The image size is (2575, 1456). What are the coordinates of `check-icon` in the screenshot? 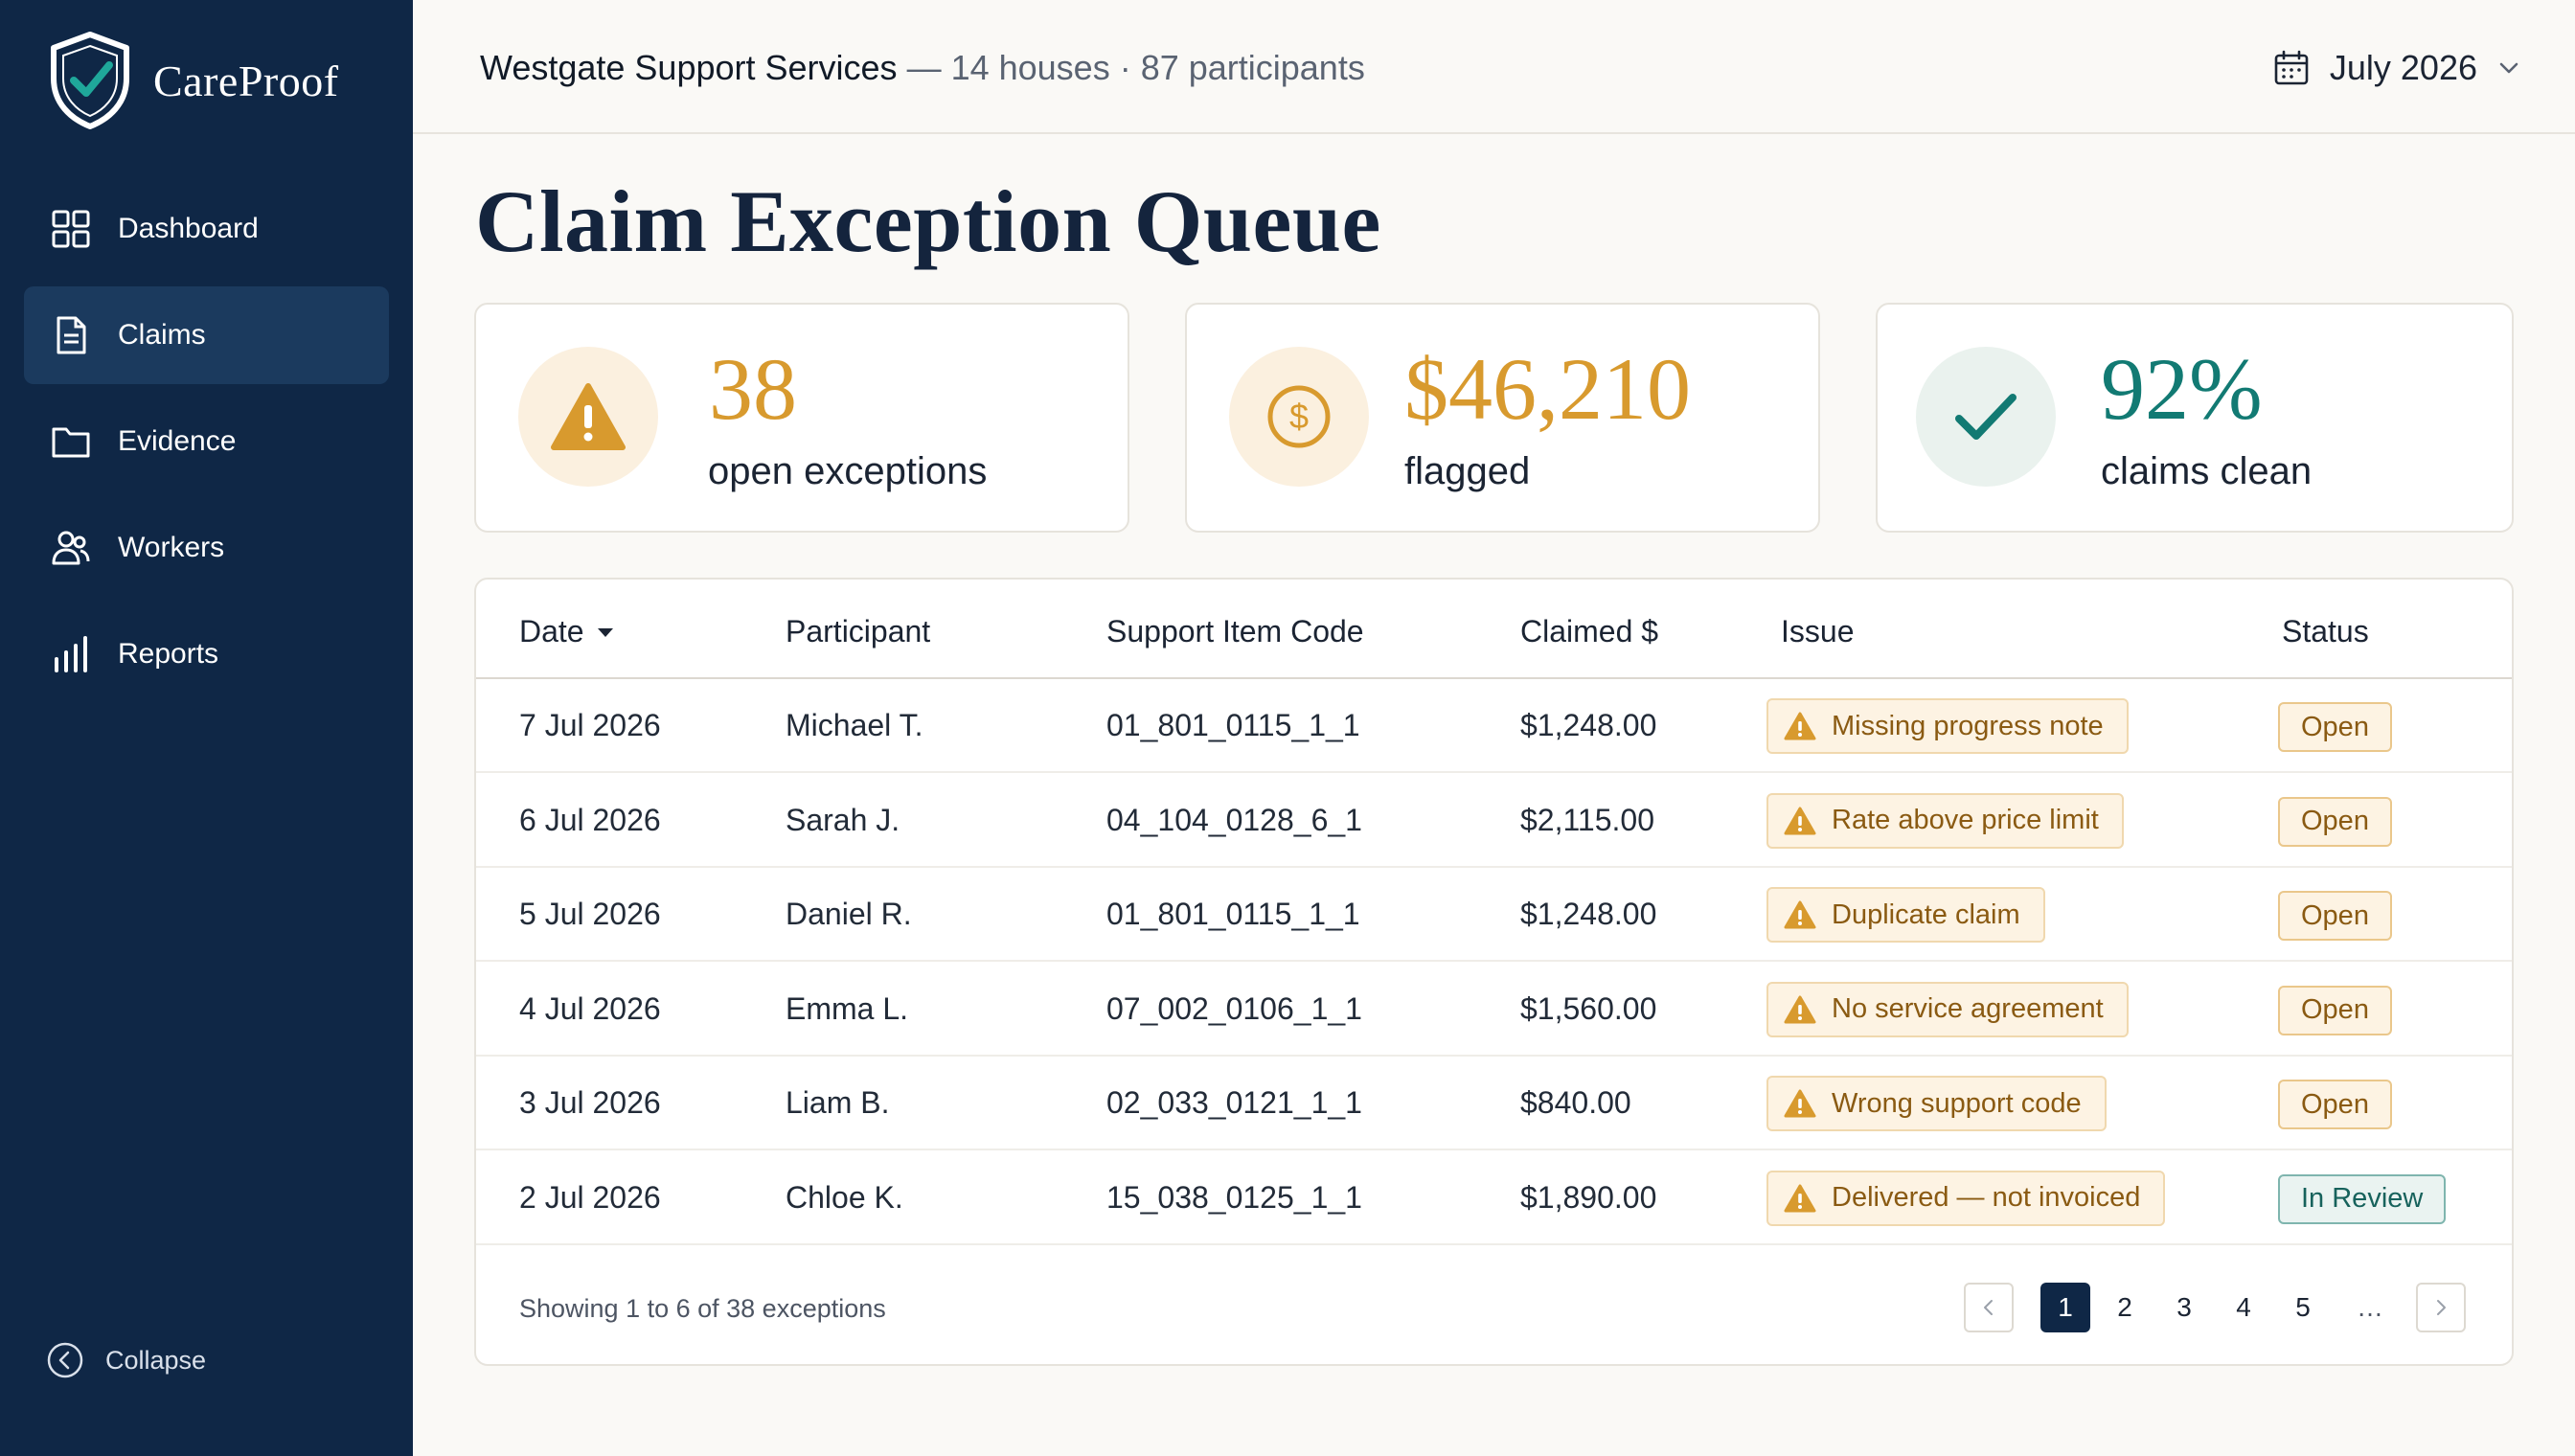 It's located at (1986, 417).